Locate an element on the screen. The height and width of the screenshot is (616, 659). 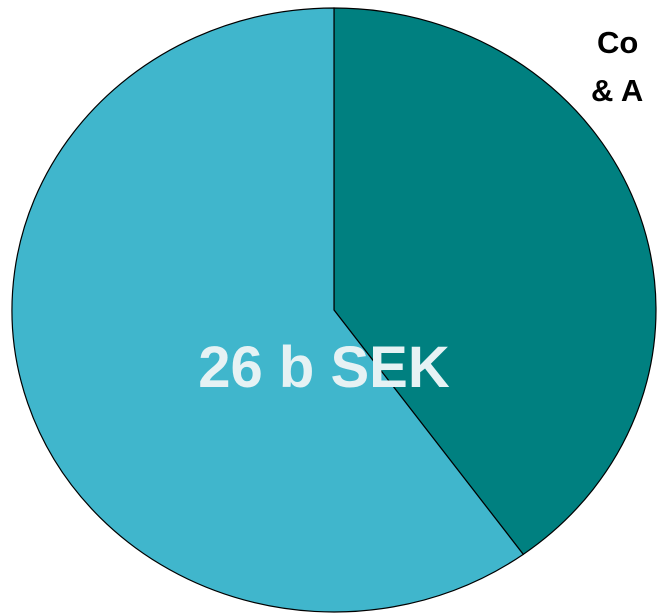
center-label: 26 b SEK is located at coordinates (324, 367).